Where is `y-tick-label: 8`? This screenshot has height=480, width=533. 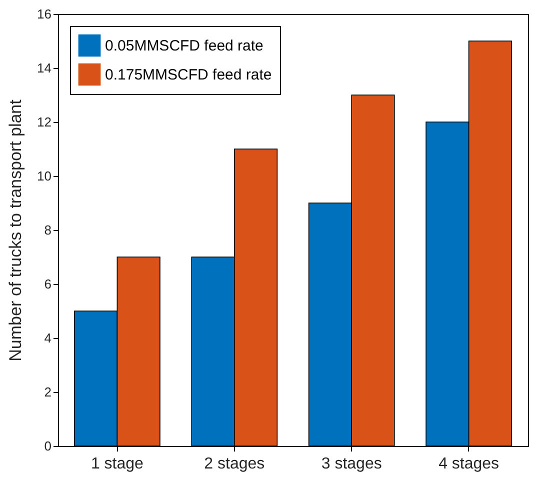
y-tick-label: 8 is located at coordinates (48, 230).